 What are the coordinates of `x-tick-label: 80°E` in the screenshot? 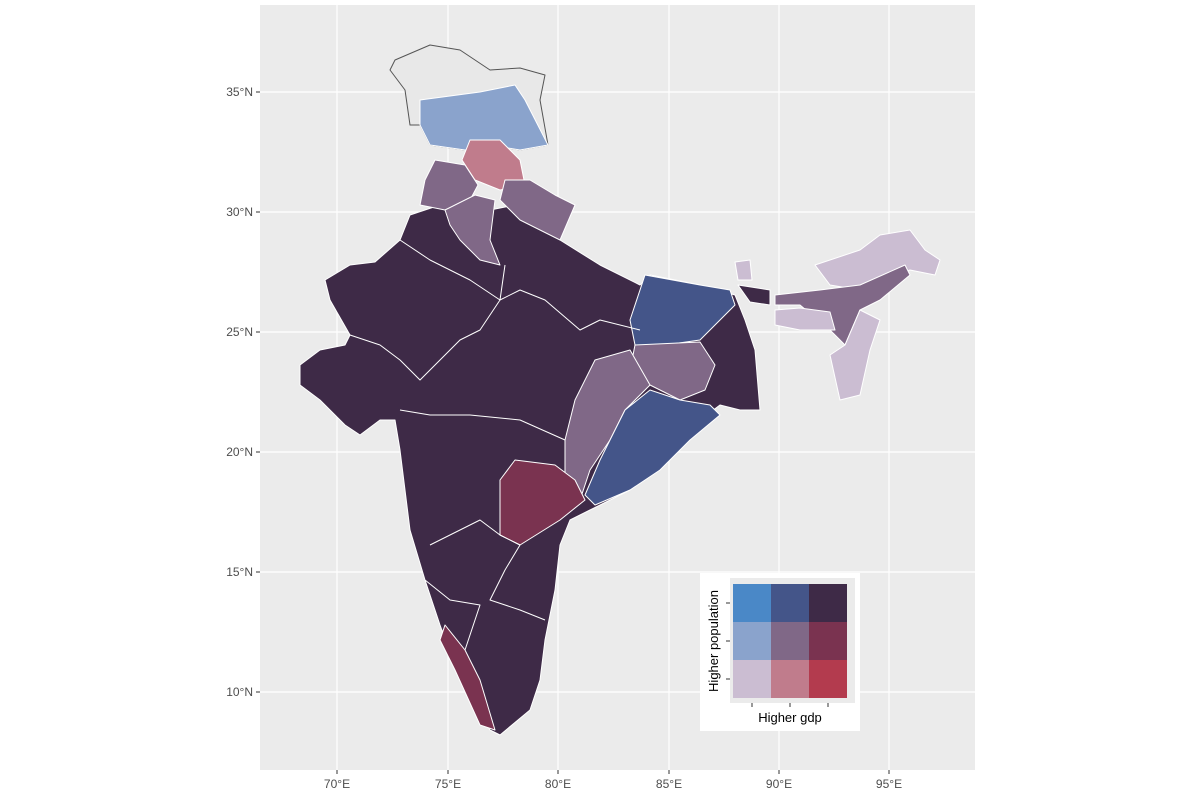 It's located at (558, 784).